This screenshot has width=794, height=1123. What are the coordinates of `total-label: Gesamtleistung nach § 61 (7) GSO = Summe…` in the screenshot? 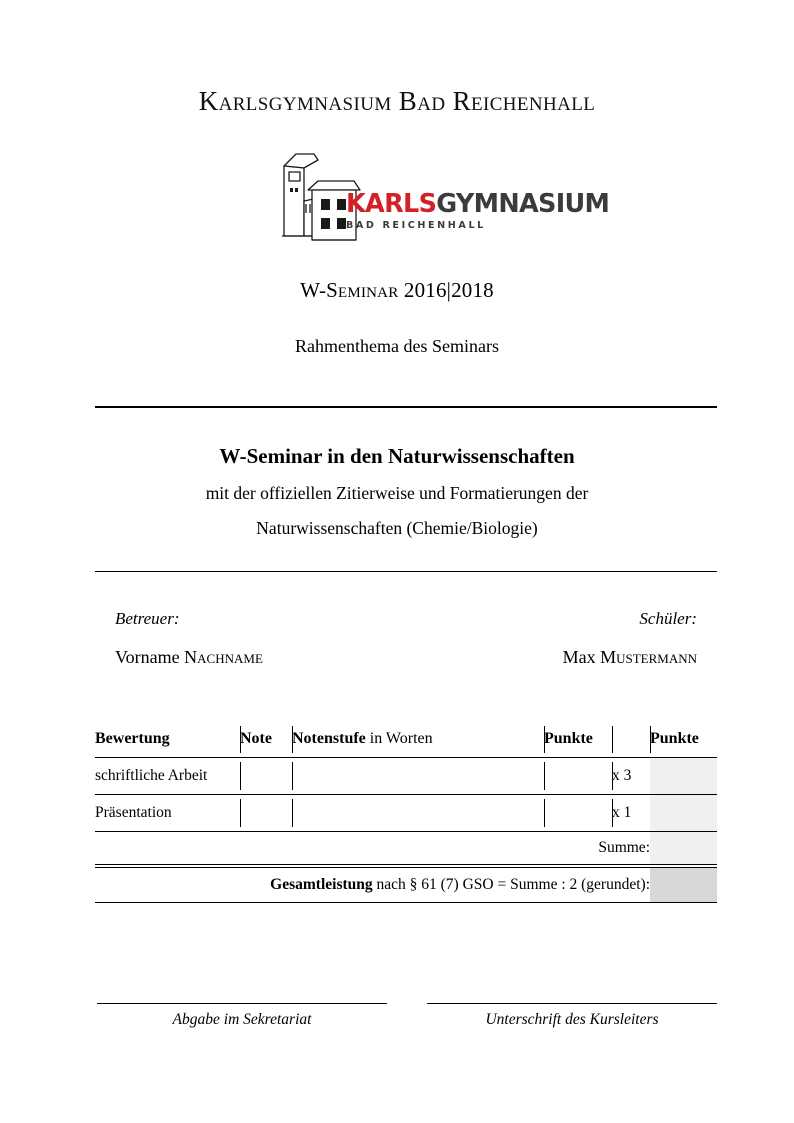 It's located at (372, 885).